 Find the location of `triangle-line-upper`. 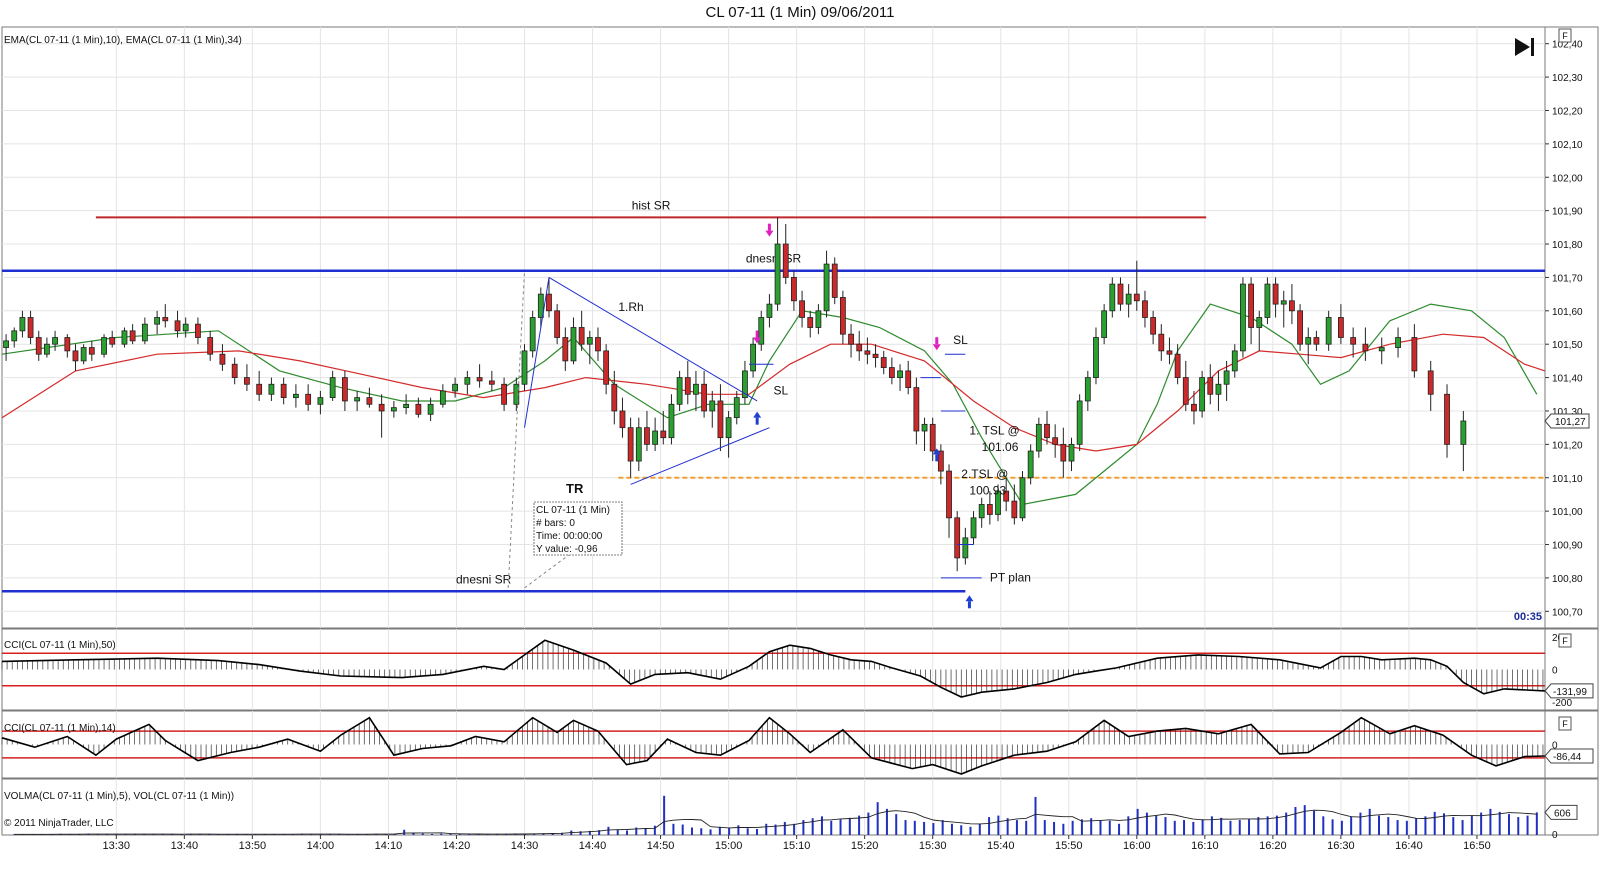

triangle-line-upper is located at coordinates (653, 339).